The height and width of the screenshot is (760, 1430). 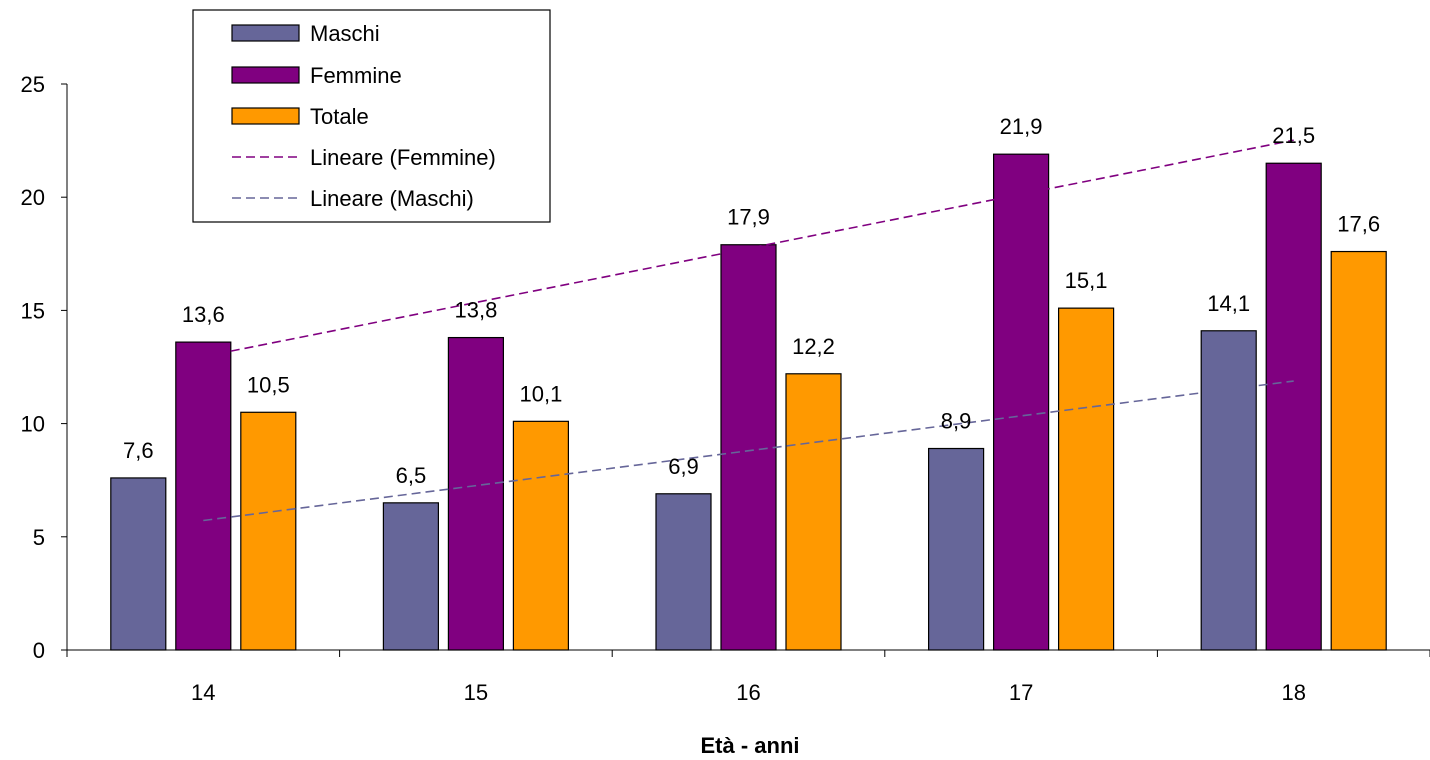 What do you see at coordinates (392, 198) in the screenshot?
I see `legend-label: Lineare (Maschi)` at bounding box center [392, 198].